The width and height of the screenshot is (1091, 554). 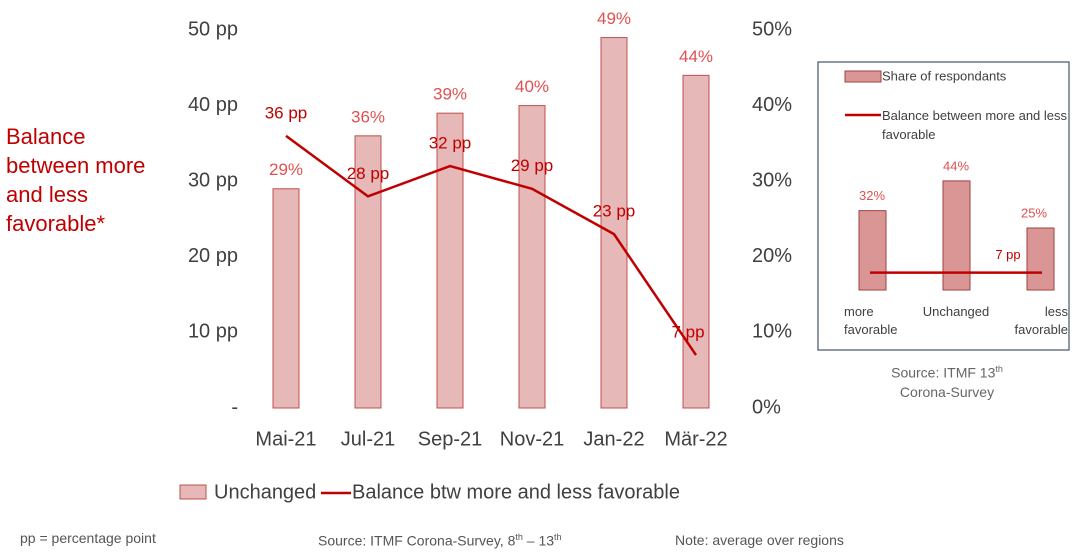 What do you see at coordinates (614, 211) in the screenshot?
I see `line-value-label: 23 pp` at bounding box center [614, 211].